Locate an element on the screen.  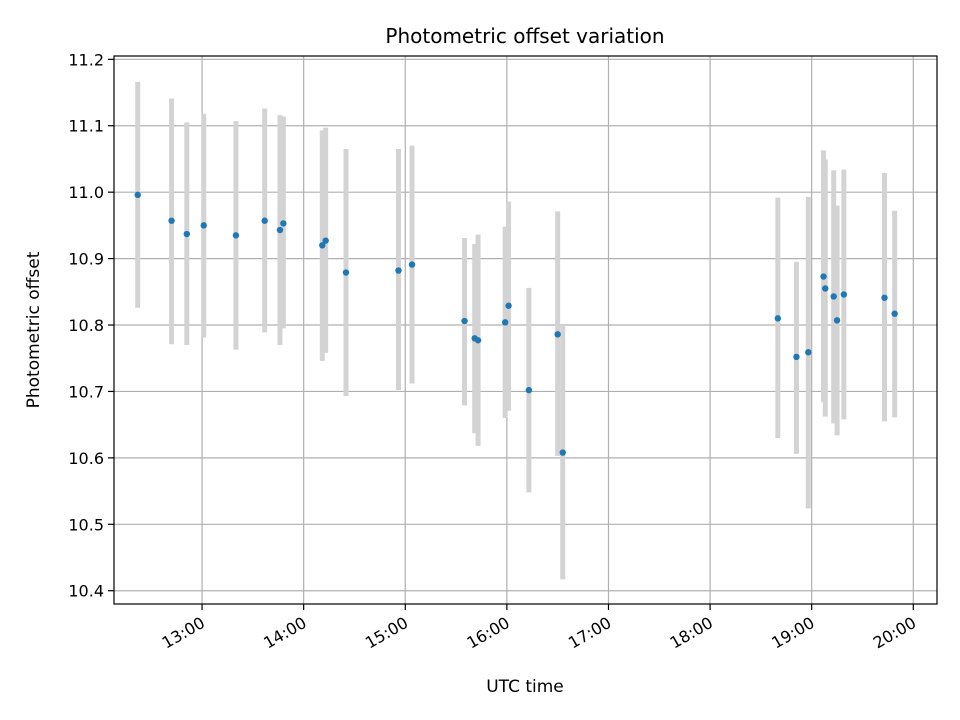
x-axis-ticks: 13:00 14:00 15:00 16:00 17:00 18:00 19:00 20:00 is located at coordinates (539, 628).